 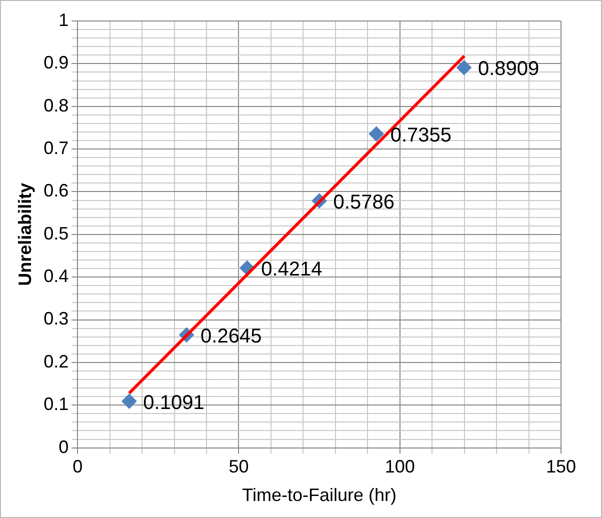 I want to click on y-tick-label: 0.1, so click(x=56, y=404).